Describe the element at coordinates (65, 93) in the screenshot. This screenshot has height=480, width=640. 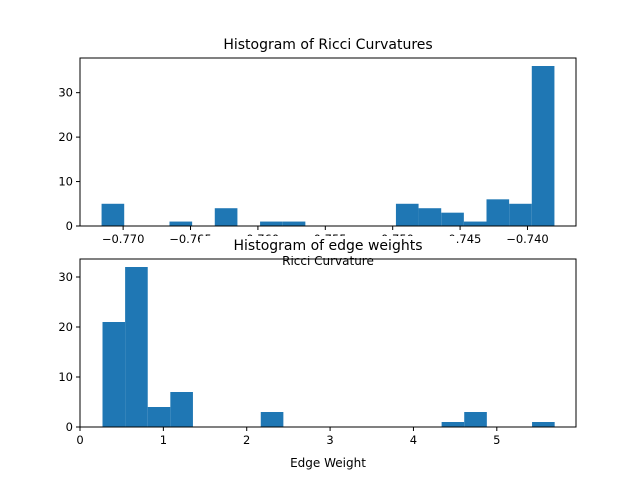
I see `ricci-y-tick-label: 30` at that location.